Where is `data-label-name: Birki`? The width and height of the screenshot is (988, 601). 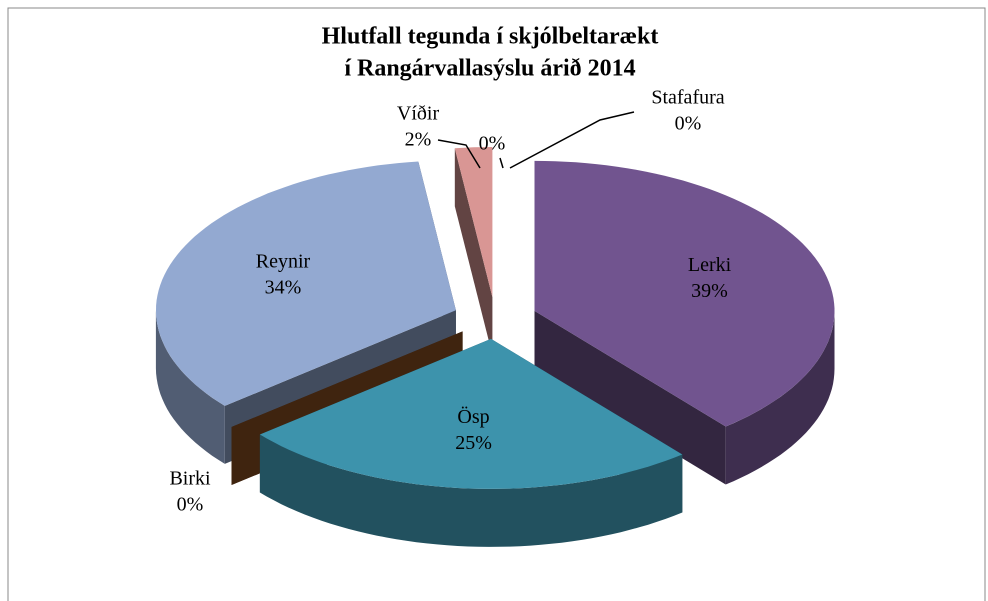
data-label-name: Birki is located at coordinates (190, 479).